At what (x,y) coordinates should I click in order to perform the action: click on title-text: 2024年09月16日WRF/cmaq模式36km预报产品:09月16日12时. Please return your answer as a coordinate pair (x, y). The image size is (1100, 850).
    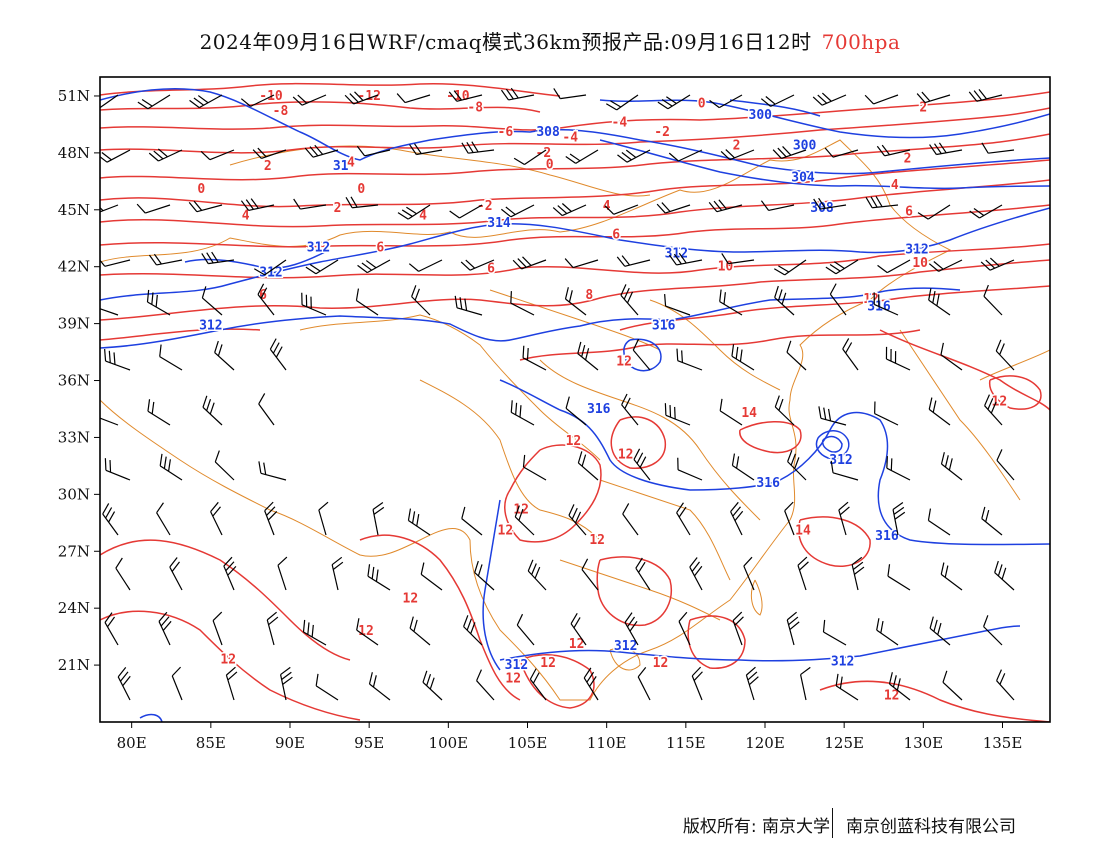
    Looking at the image, I should click on (505, 42).